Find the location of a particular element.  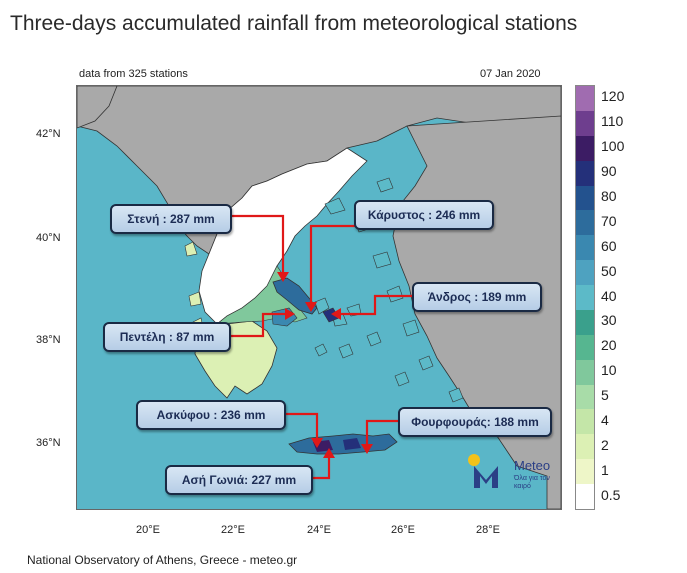

meteo-logo-tagline: Όλα για τον καιρό is located at coordinates (532, 482).